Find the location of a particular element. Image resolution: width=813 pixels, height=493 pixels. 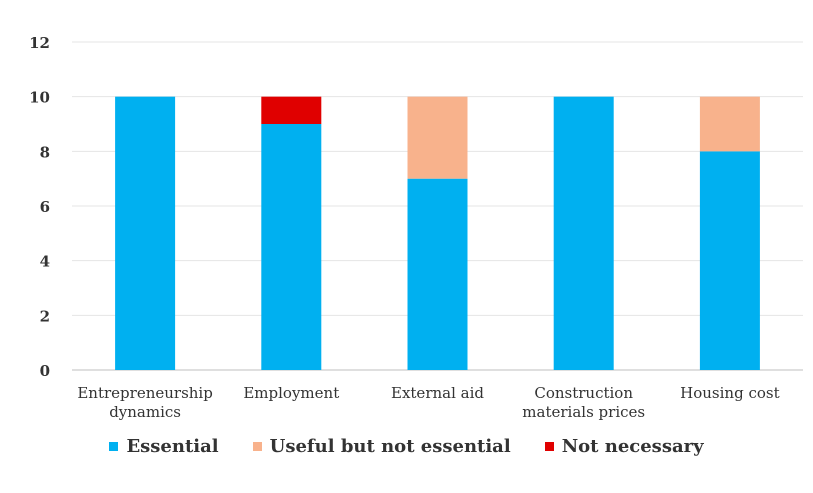

x-tick-label: Entrepreneurship dynamics is located at coordinates (144, 402).